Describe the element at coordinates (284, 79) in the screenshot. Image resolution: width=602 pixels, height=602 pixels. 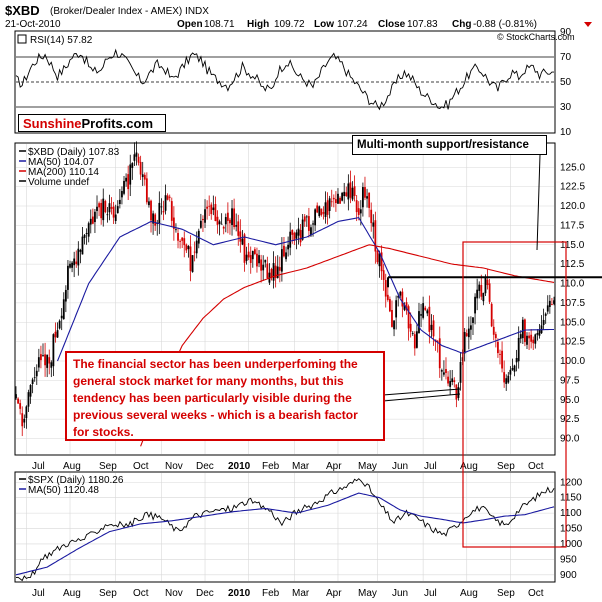
I see `rsi-series-line` at that location.